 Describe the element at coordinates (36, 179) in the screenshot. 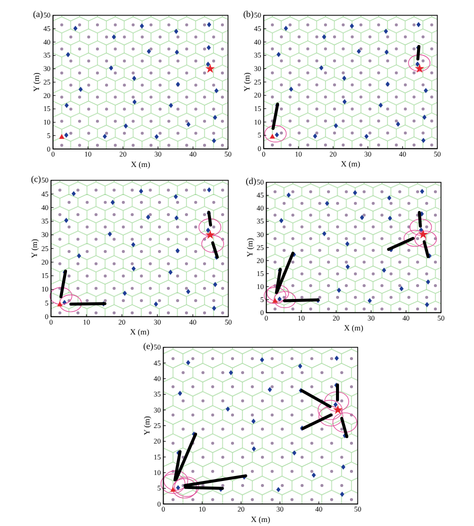

I see `chart-title: (c)` at that location.